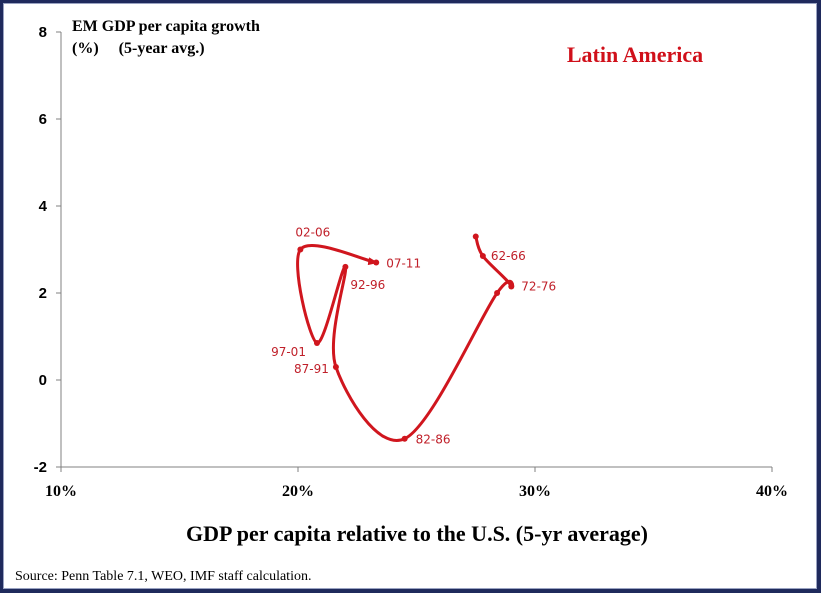 Image resolution: width=821 pixels, height=593 pixels. I want to click on y-ticks: -2 0 2 4 6 8, so click(47, 250).